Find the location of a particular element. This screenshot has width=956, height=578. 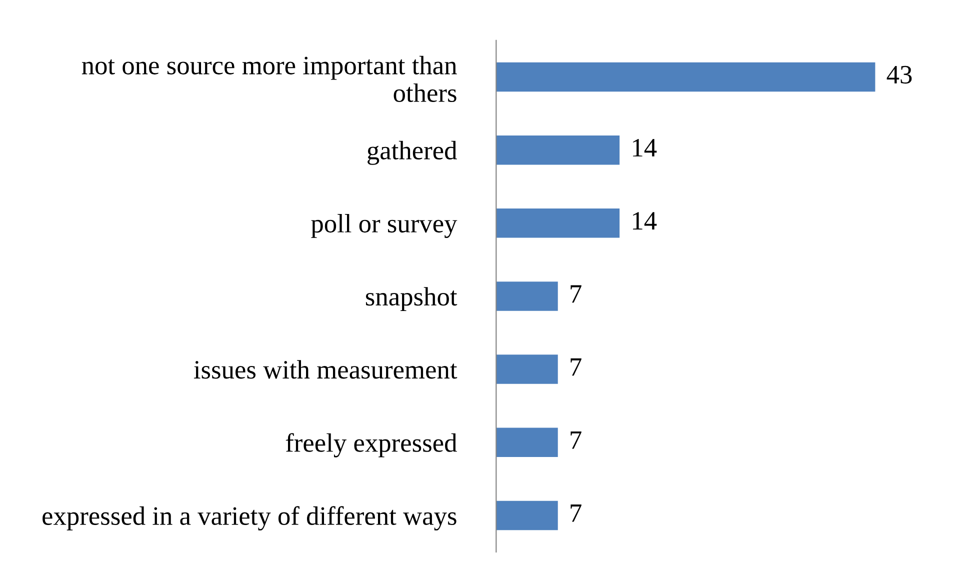

y-tick-label: poll or survey is located at coordinates (384, 226).